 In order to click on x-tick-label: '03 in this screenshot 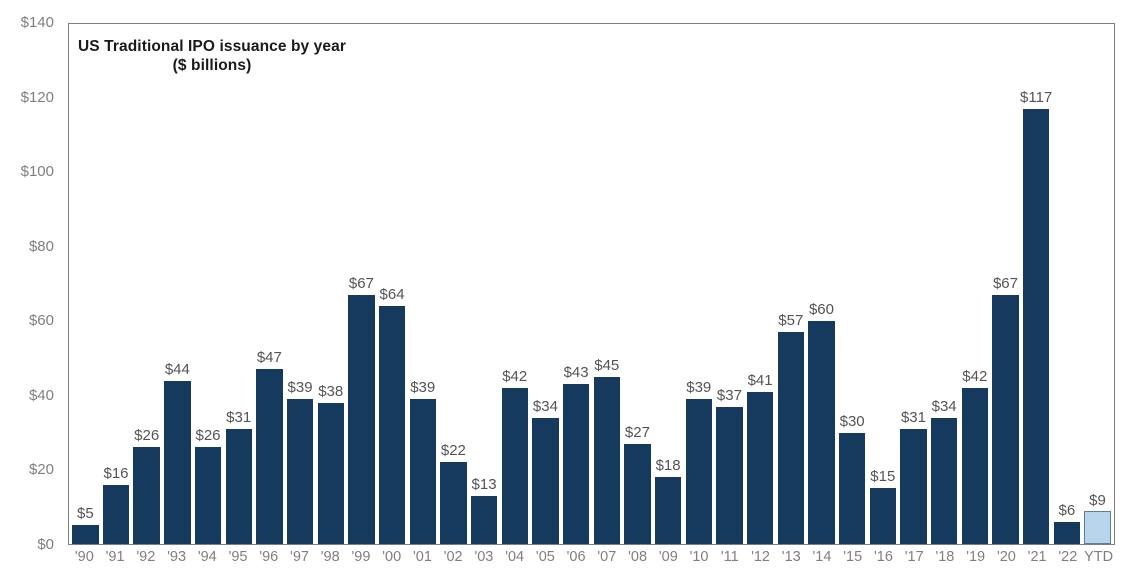, I will do `click(484, 557)`.